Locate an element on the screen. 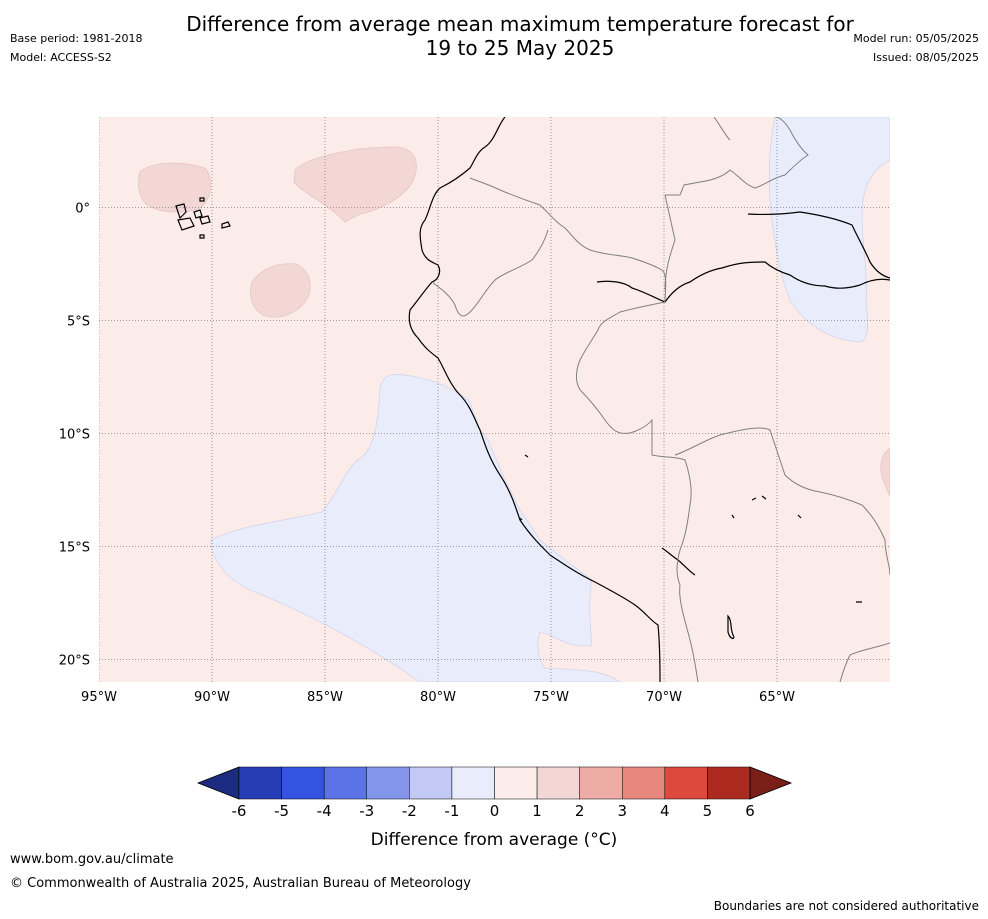 This screenshot has height=919, width=988. colorbar-tick-label: 1 is located at coordinates (537, 811).